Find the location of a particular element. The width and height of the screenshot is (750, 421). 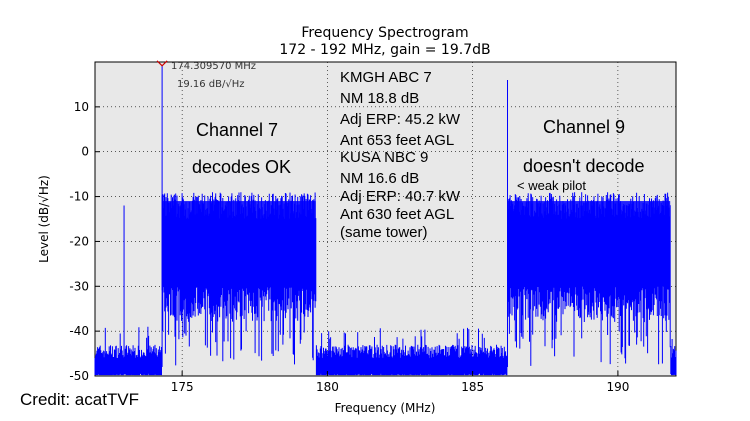

y-tick-label: -40 is located at coordinates (79, 331).